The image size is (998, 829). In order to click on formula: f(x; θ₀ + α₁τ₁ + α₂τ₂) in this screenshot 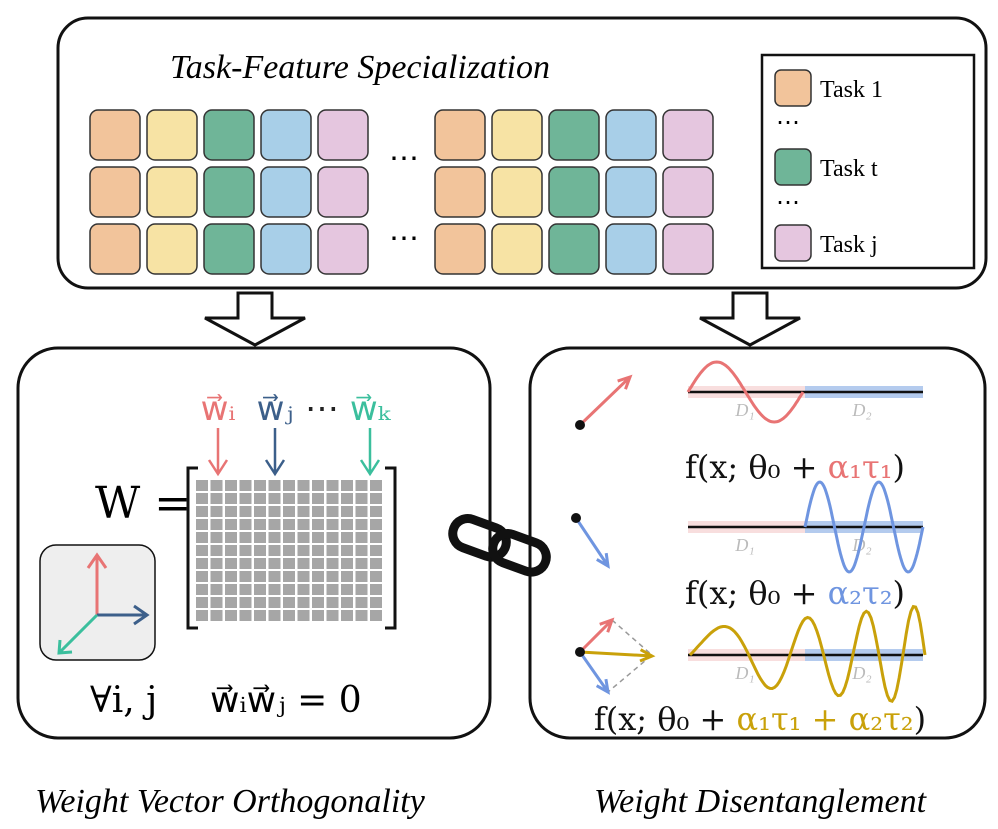, I will do `click(760, 719)`.